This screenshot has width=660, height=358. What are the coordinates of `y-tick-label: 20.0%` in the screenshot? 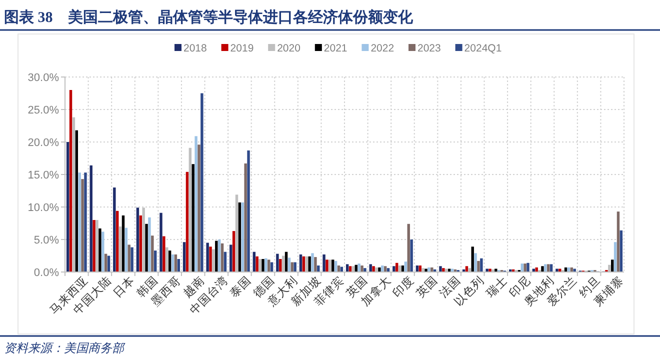 It's located at (44, 142).